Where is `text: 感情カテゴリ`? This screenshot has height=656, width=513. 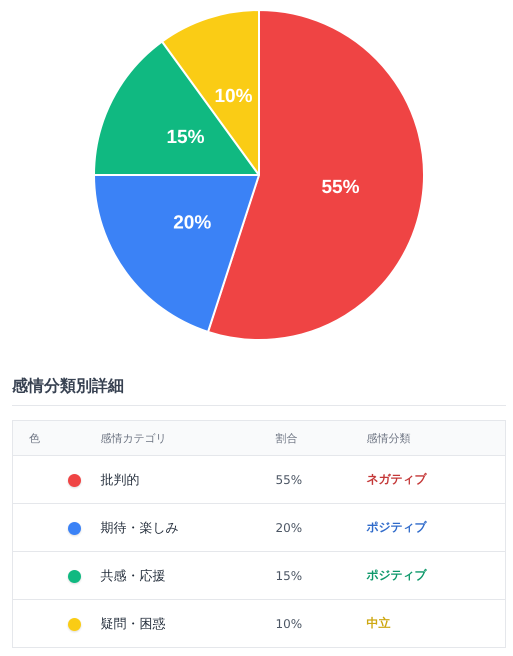
text: 感情カテゴリ is located at coordinates (172, 438).